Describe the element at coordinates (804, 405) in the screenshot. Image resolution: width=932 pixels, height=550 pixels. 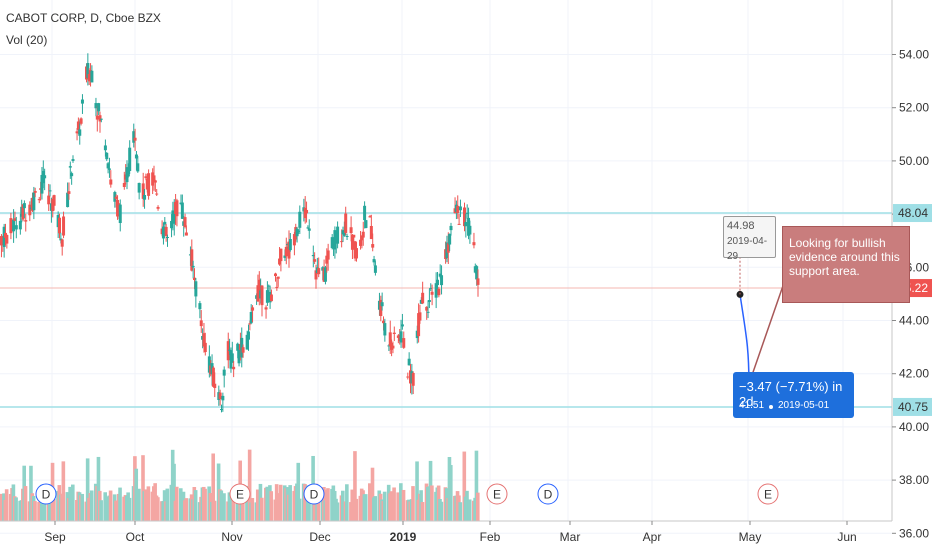
I see `measure-date: 2019-05-01` at that location.